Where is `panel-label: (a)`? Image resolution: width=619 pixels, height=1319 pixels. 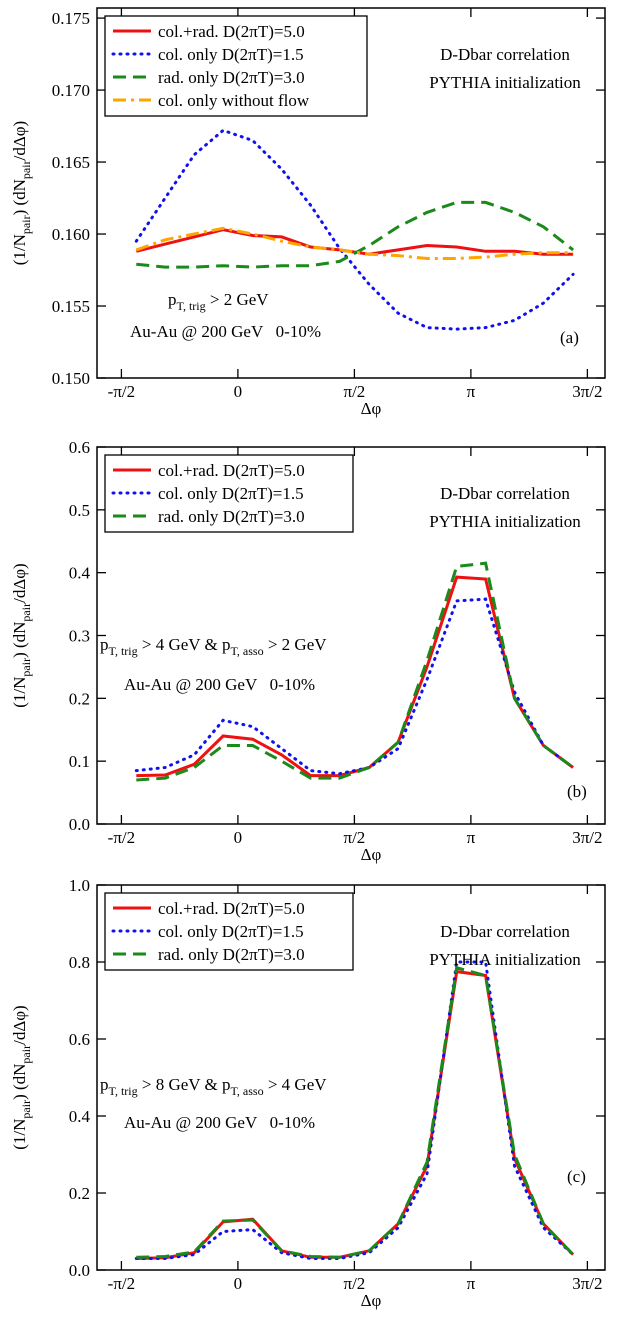 panel-label: (a) is located at coordinates (569, 337).